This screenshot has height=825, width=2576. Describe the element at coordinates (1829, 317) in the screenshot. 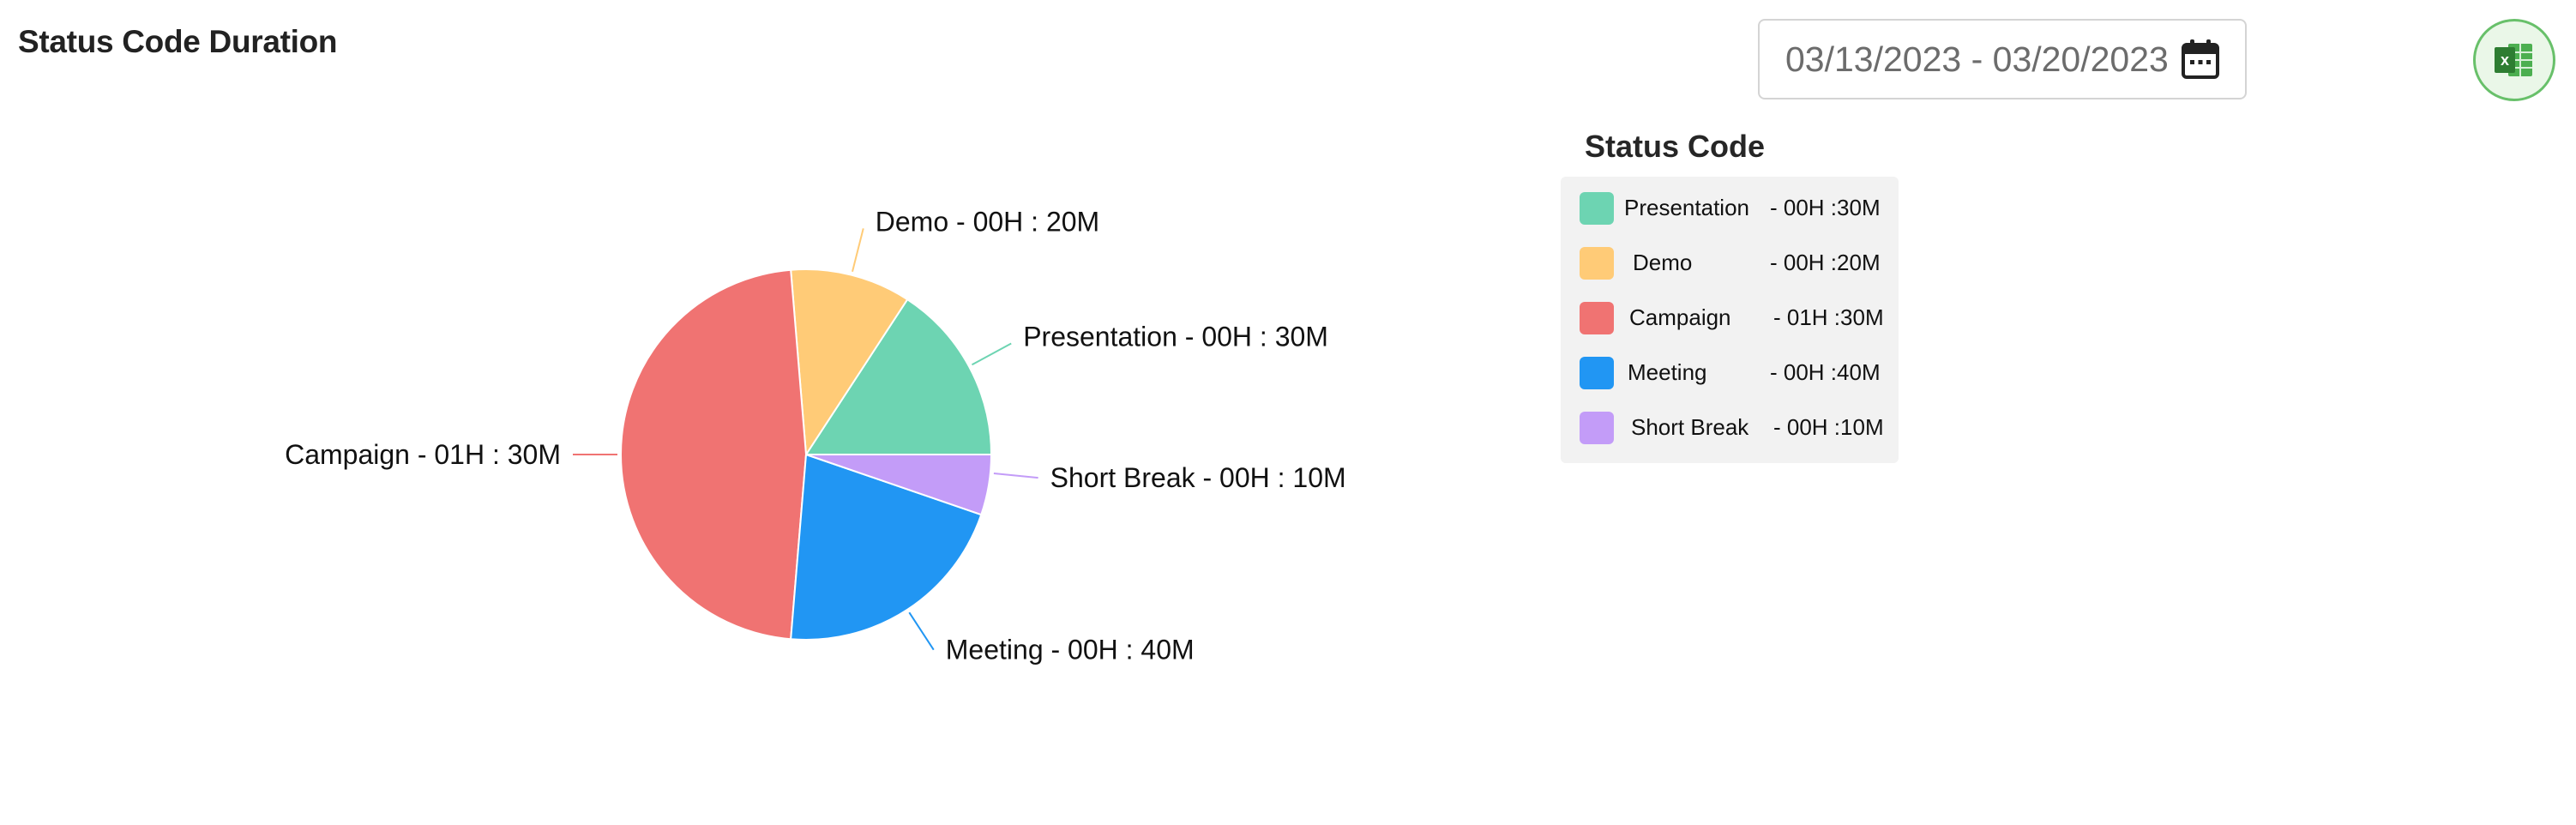

I see `legend-item-value: - 01H :30M` at that location.